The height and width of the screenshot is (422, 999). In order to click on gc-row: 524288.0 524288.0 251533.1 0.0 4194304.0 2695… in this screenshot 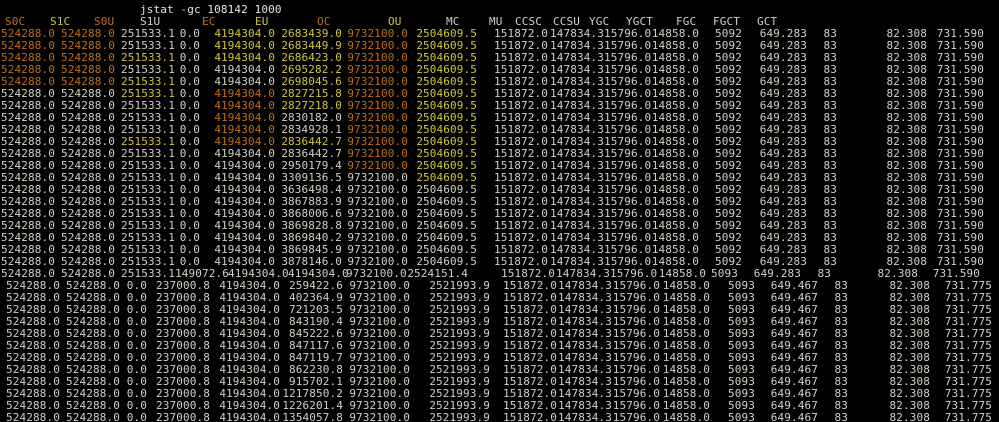, I will do `click(499, 70)`.